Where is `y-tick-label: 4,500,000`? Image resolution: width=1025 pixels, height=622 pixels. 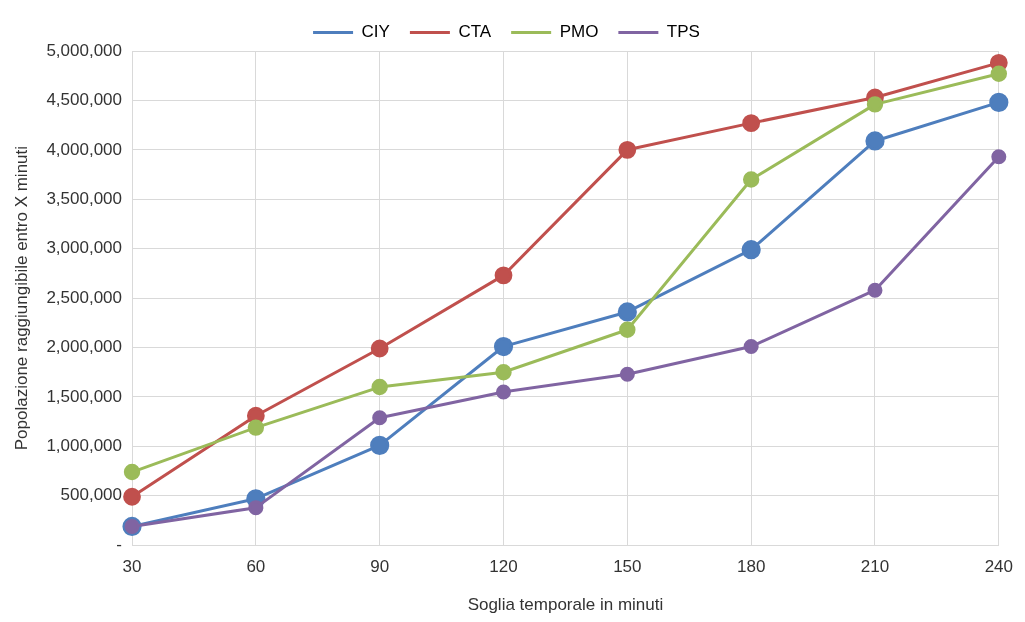
y-tick-label: 4,500,000 is located at coordinates (84, 100).